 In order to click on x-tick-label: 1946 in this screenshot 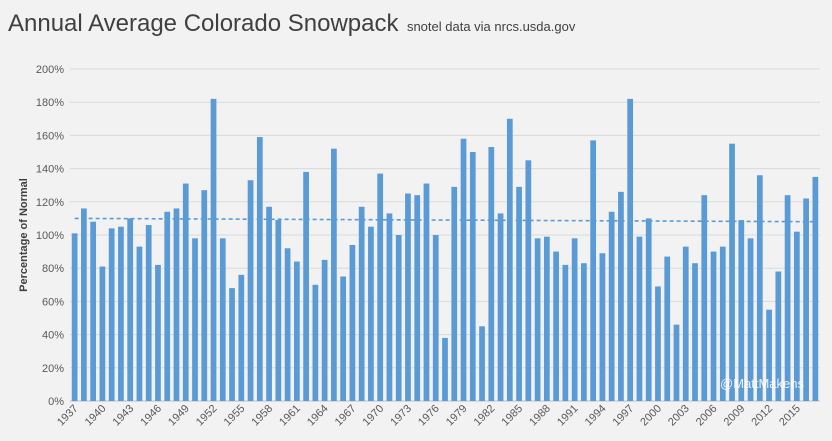, I will do `click(151, 416)`.